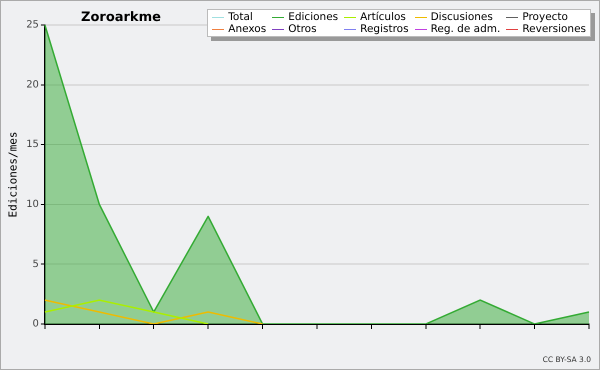  What do you see at coordinates (465, 29) in the screenshot?
I see `legend-label: Reg. de adm.` at bounding box center [465, 29].